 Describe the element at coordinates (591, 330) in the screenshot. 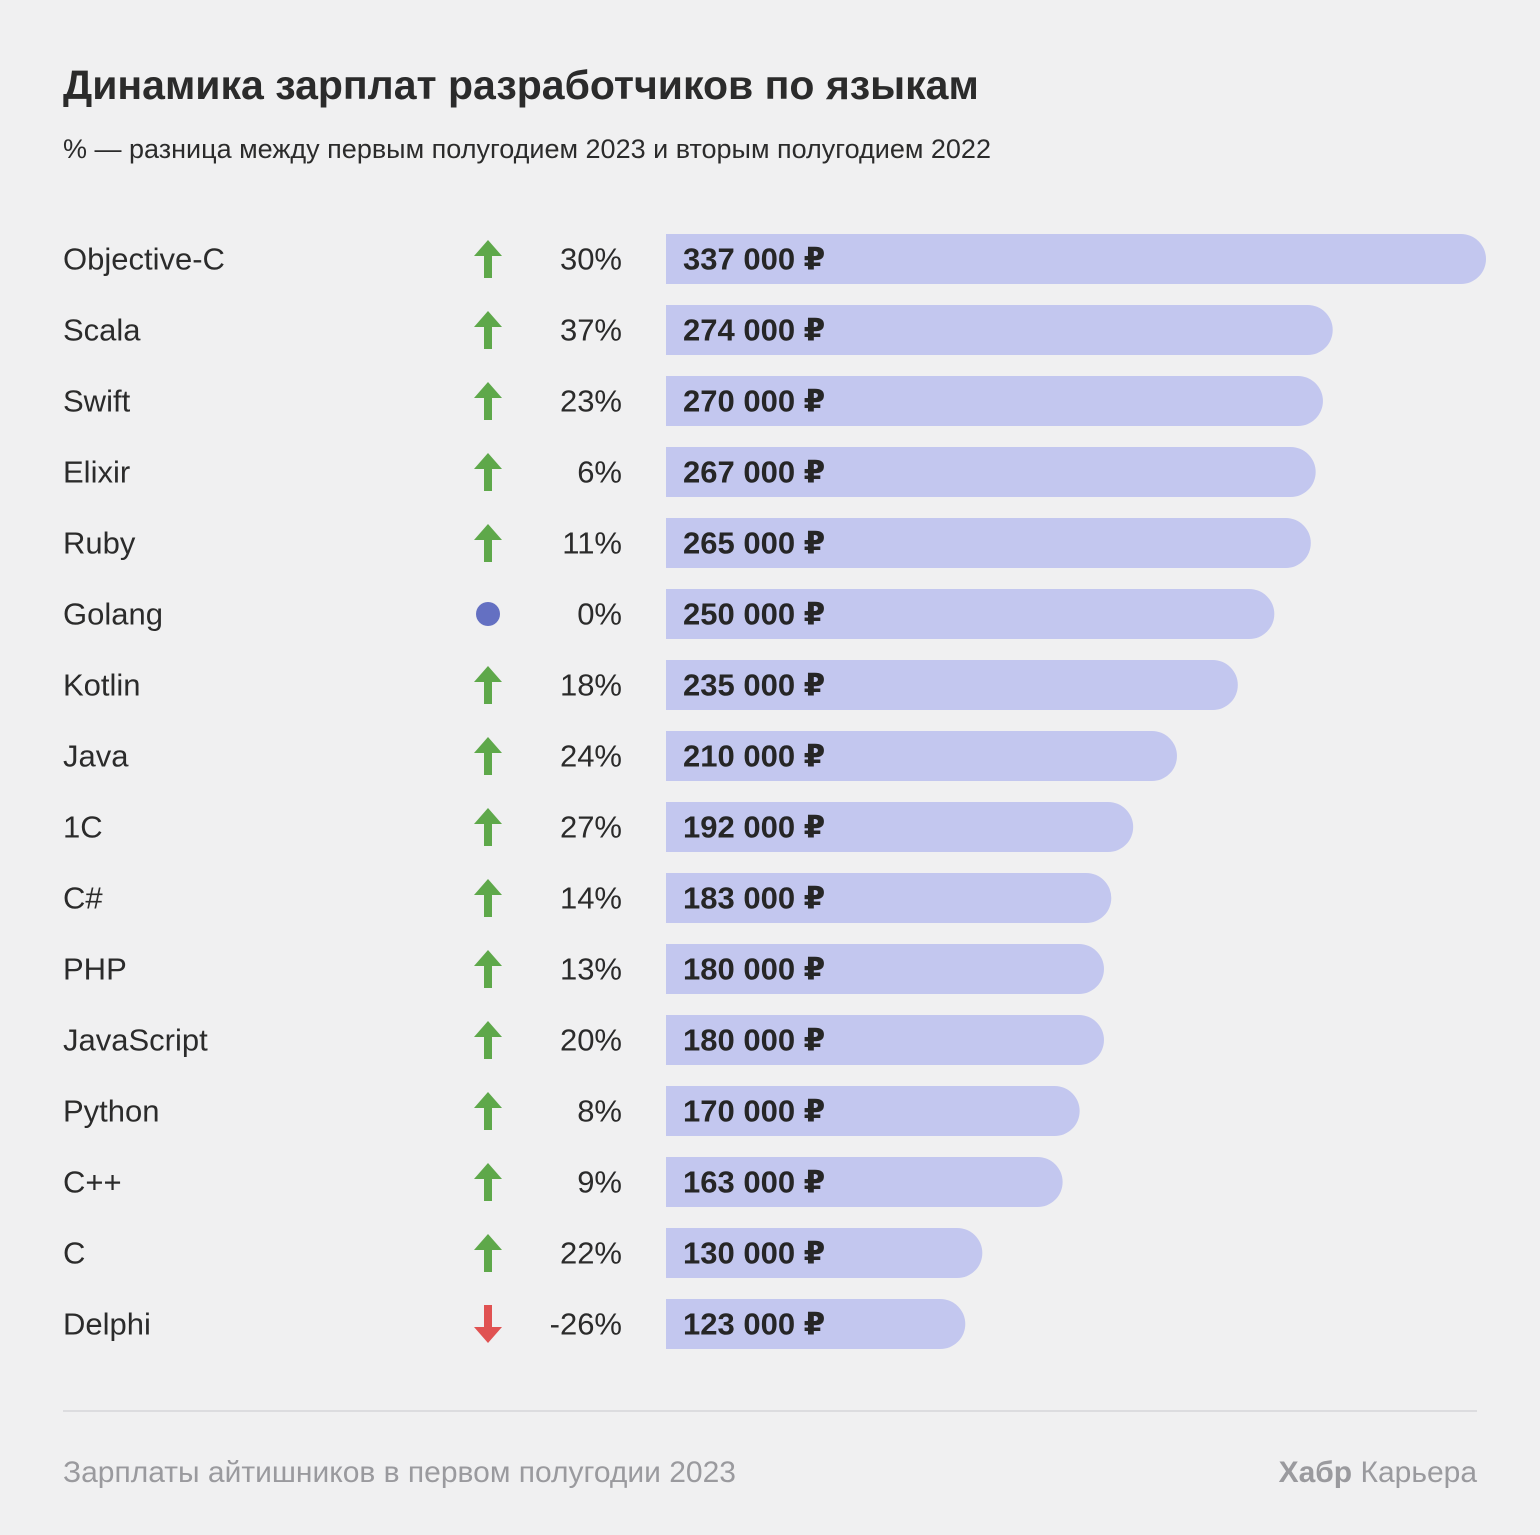

I see `change-percent-label: 37%` at that location.